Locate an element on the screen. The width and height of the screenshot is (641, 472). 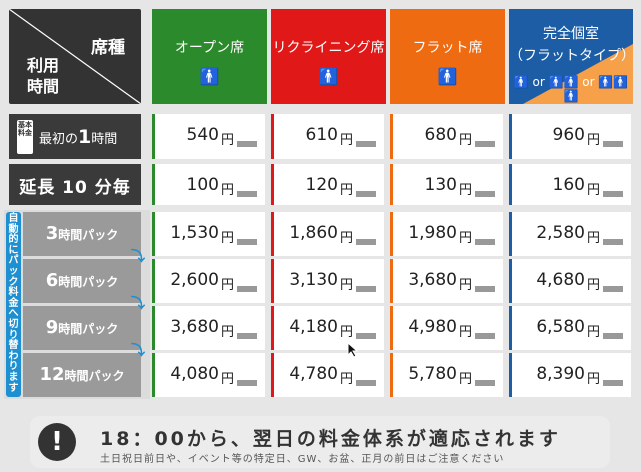
price-cell-p9-private: 6,580 円 is located at coordinates (570, 328).